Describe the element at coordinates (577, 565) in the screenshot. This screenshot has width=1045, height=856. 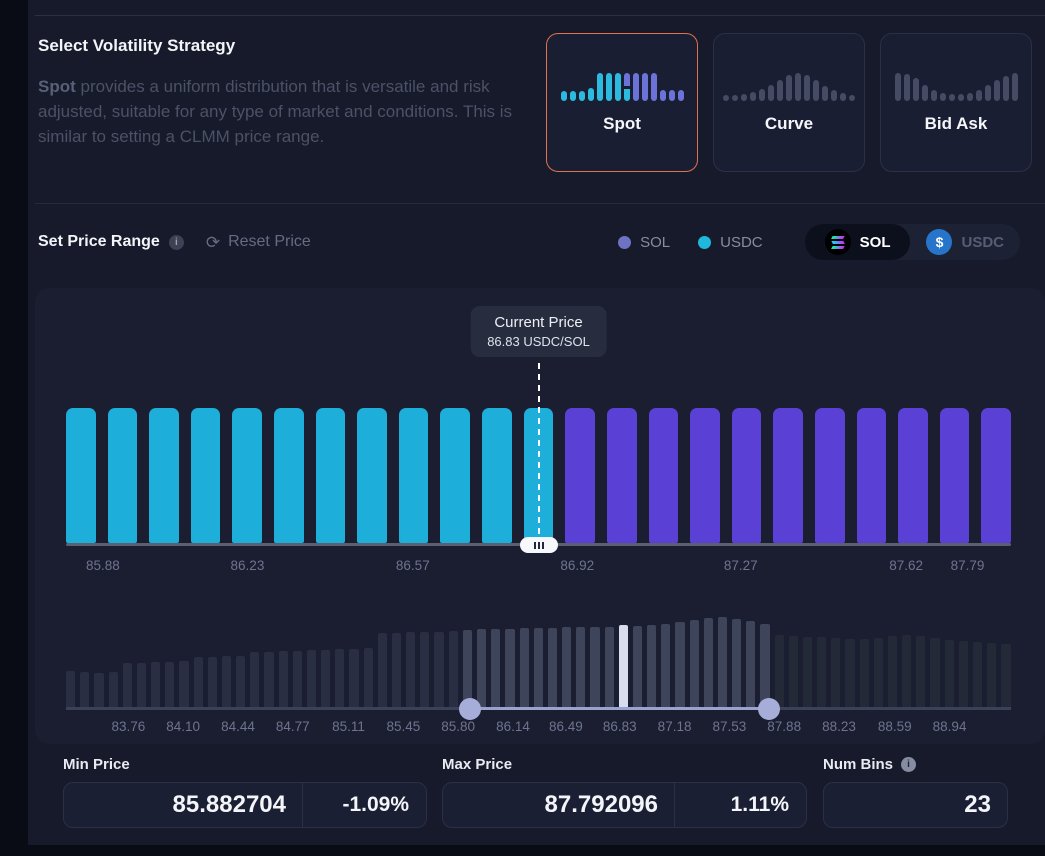
I see `axis-label: 86.92` at that location.